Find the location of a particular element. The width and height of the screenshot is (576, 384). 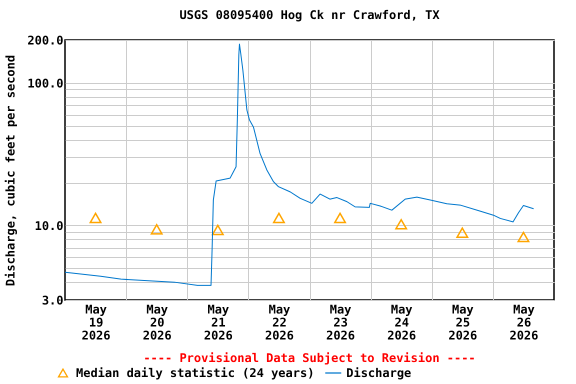

legend-label: Median daily statistic (24 years) is located at coordinates (195, 373).